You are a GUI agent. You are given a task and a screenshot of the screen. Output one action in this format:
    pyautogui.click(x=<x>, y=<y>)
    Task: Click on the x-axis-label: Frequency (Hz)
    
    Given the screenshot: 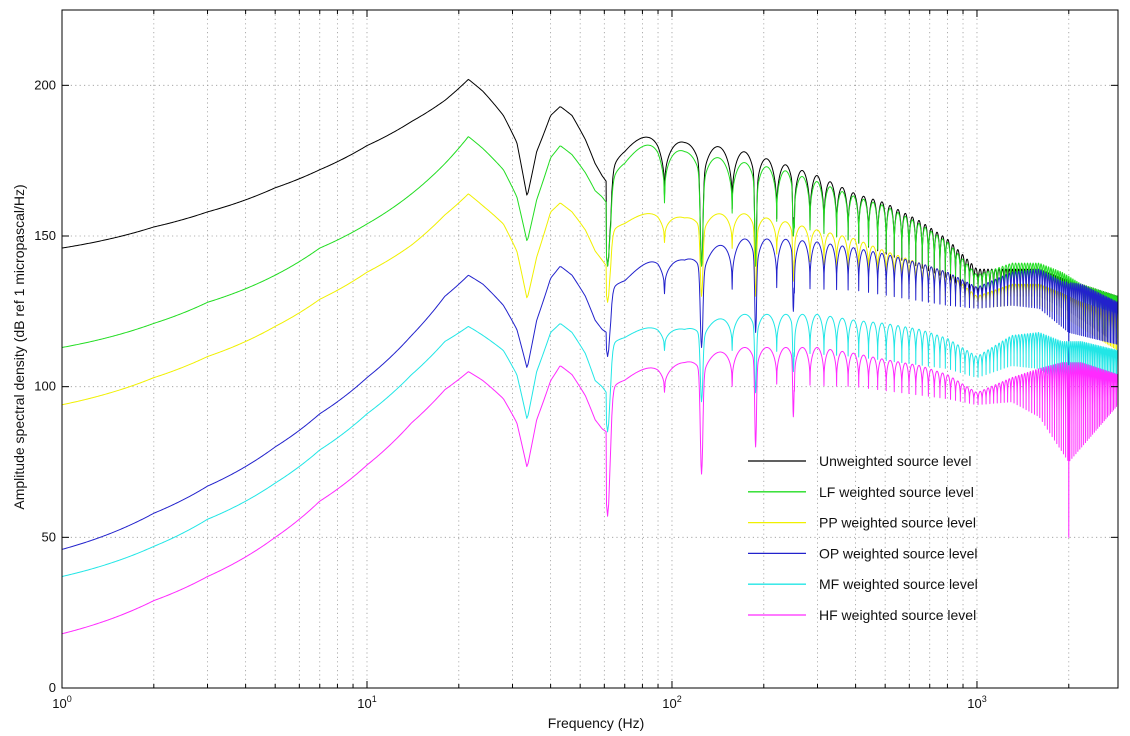 What is the action you would take?
    pyautogui.click(x=596, y=723)
    